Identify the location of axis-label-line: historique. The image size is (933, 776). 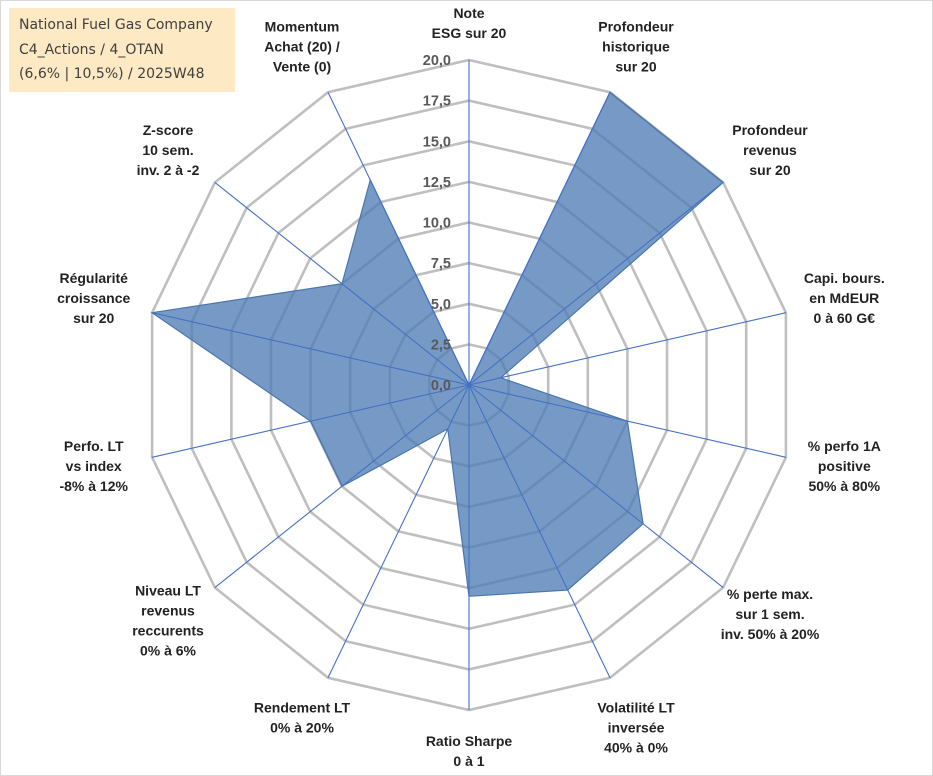
(636, 47).